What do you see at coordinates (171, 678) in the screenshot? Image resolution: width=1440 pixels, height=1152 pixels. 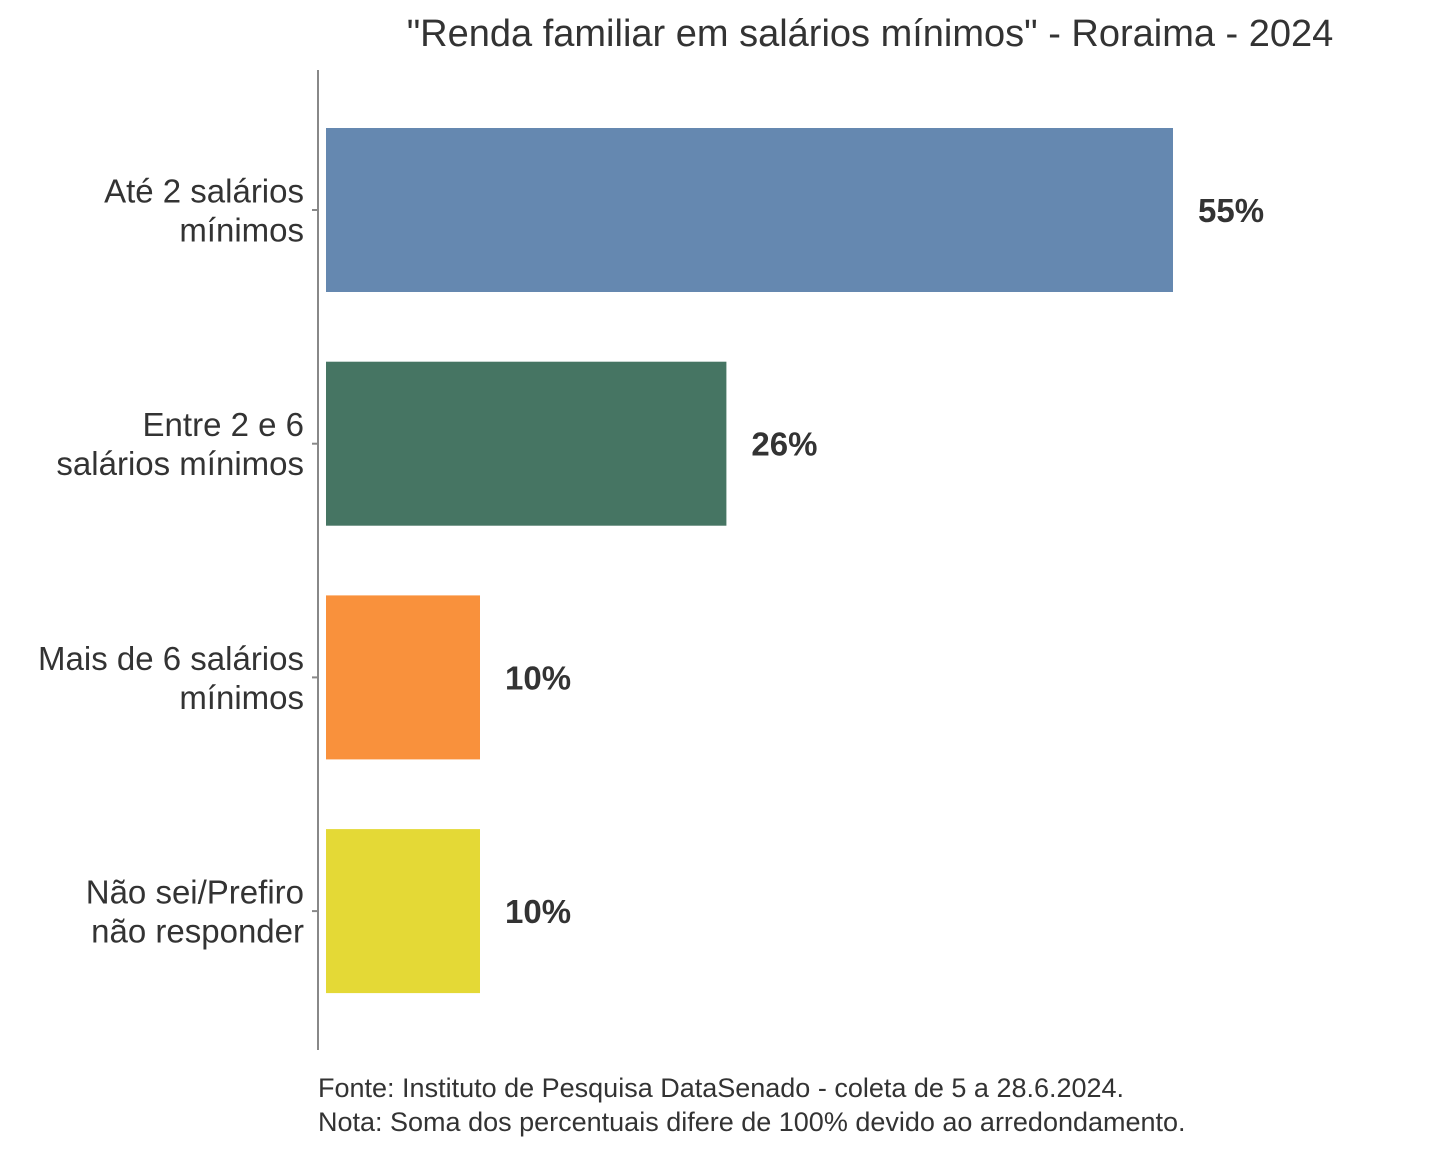 I see `category-label-3: Mais de 6 salários mínimos` at bounding box center [171, 678].